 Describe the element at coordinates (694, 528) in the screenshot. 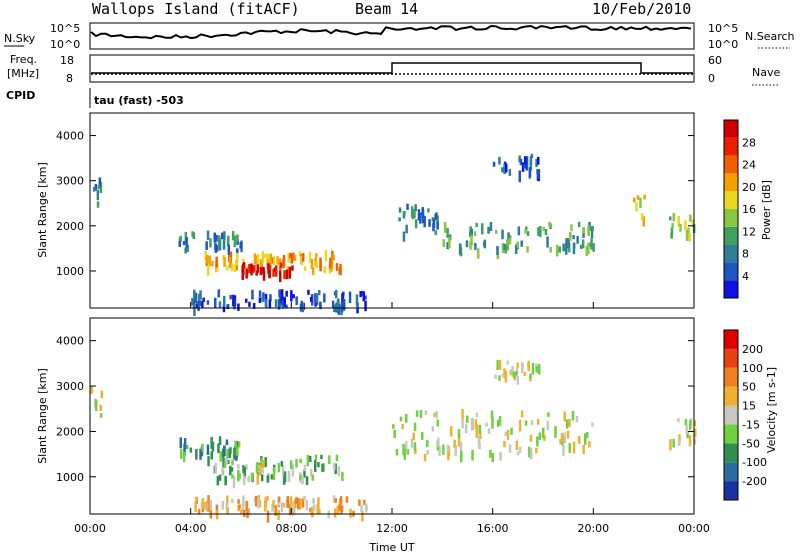

I see `x-tick-label: 00:00` at that location.